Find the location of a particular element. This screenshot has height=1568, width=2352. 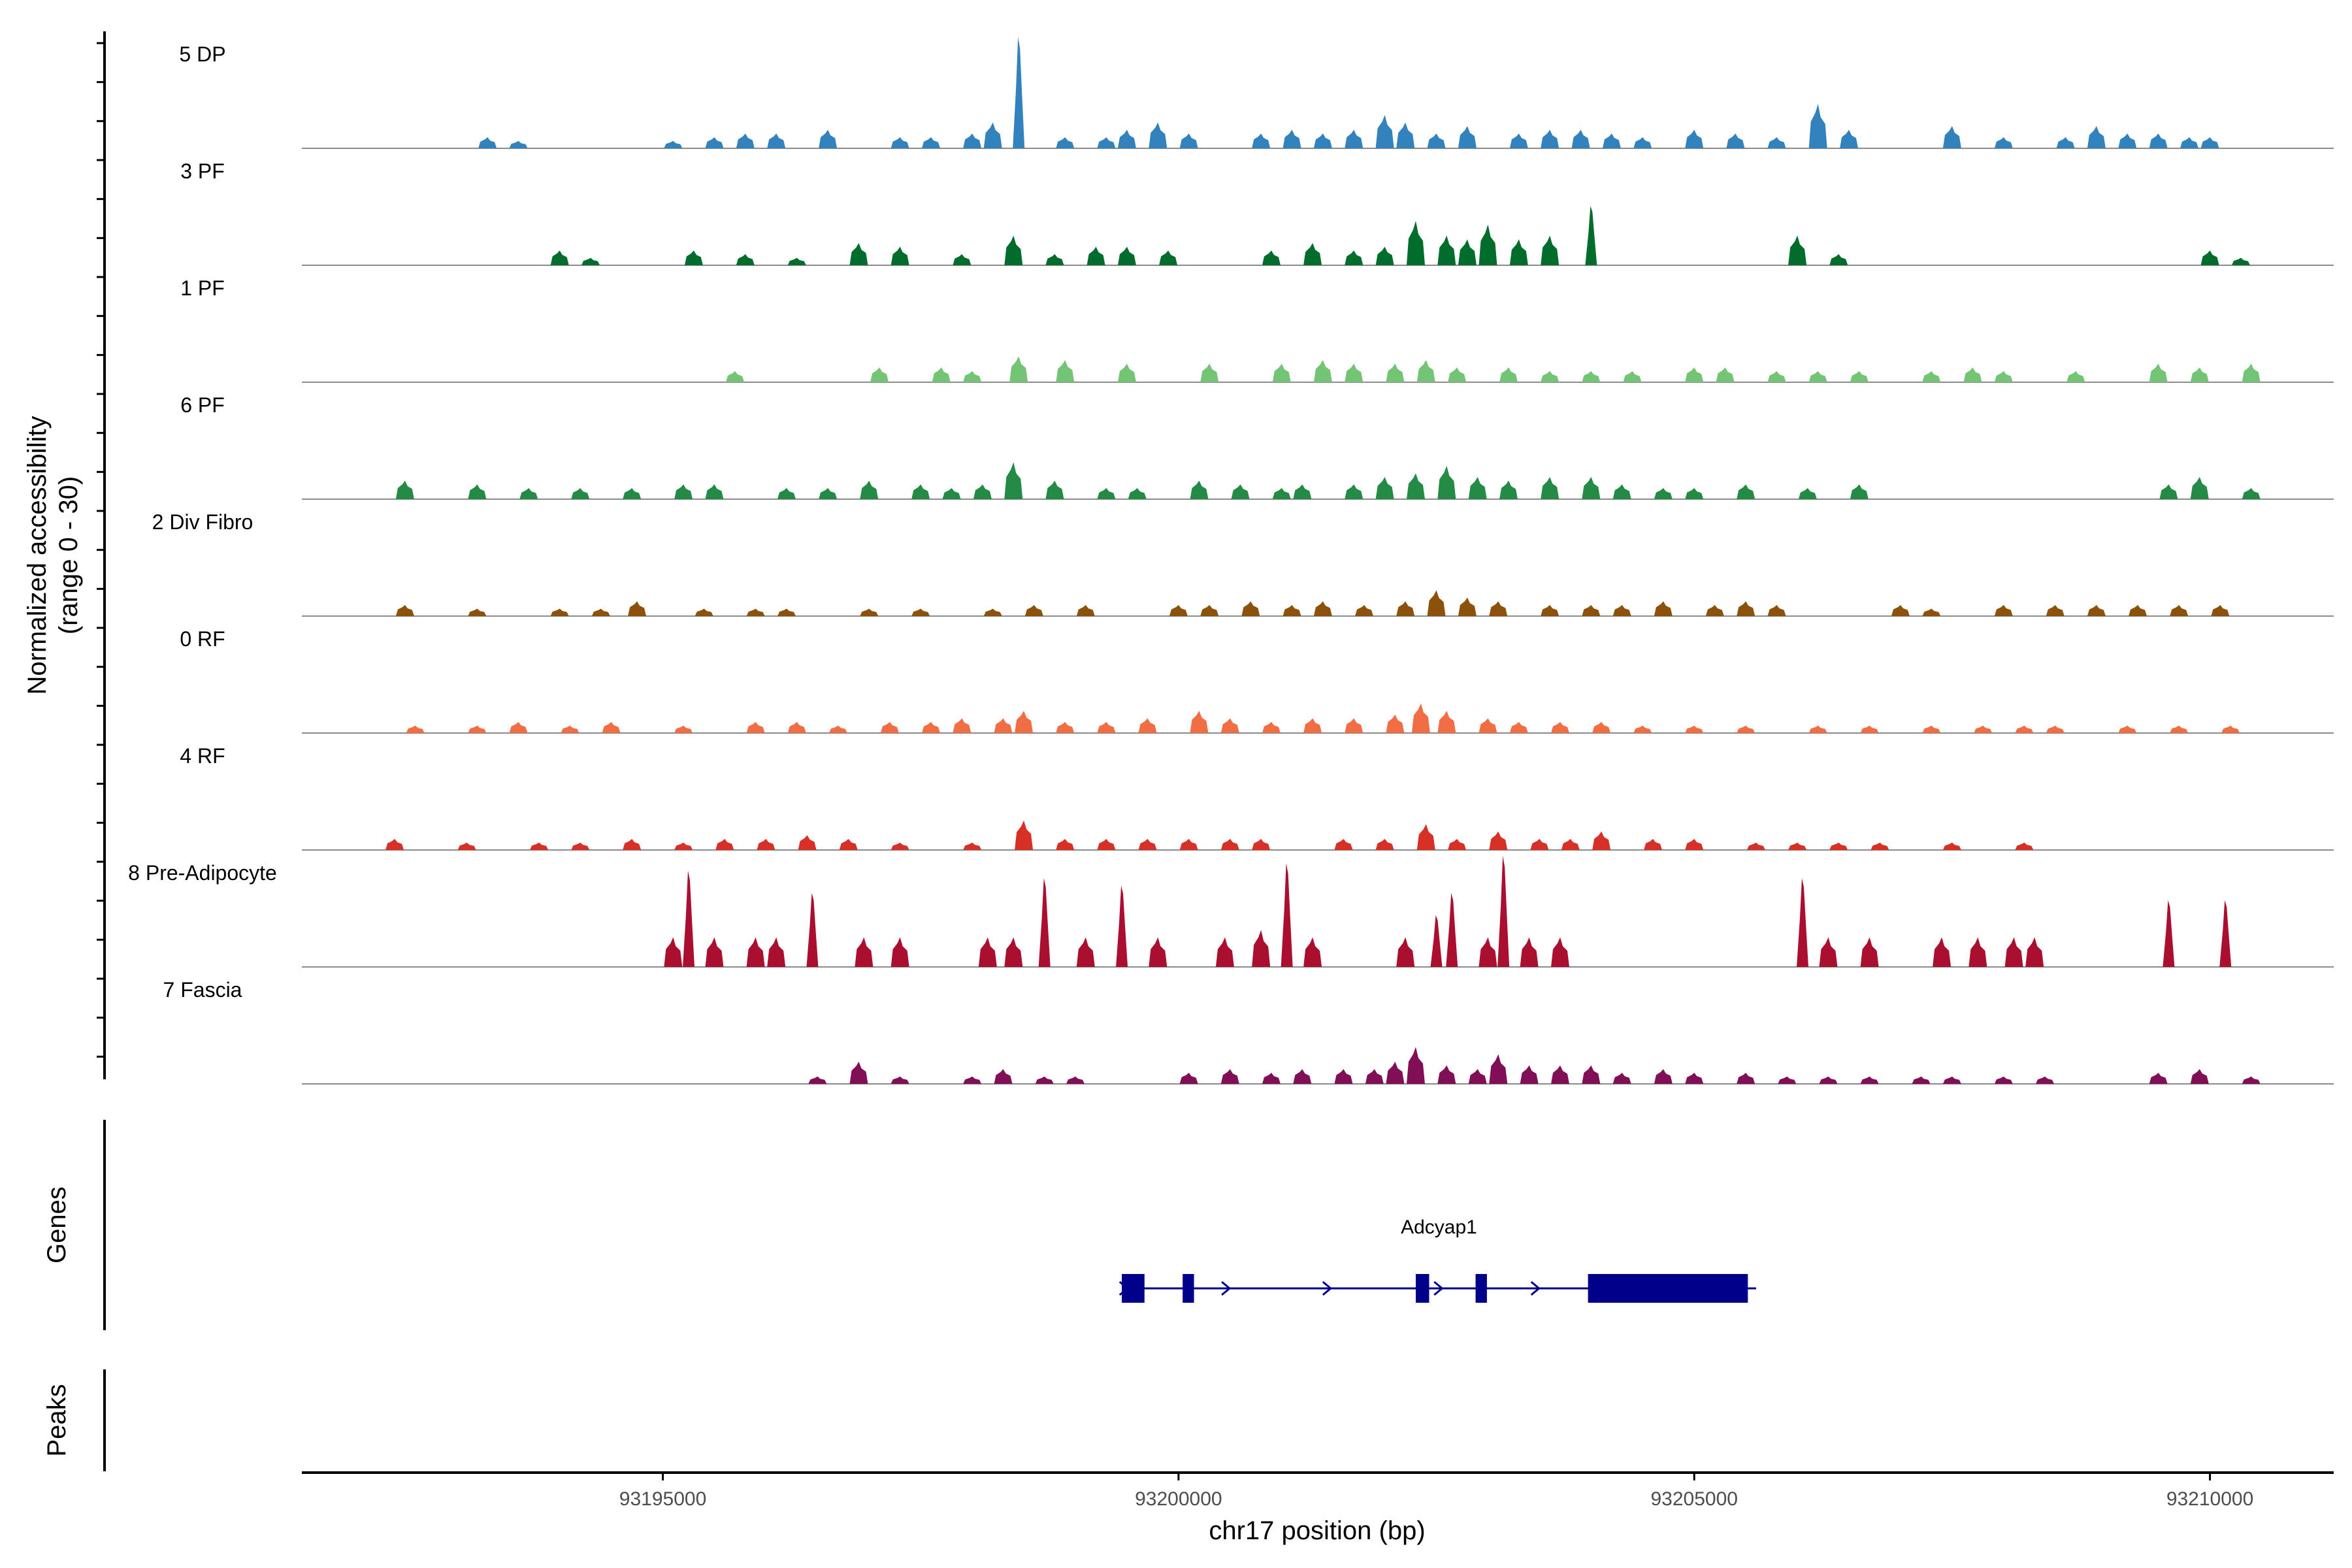

track-label: 1 PF is located at coordinates (202, 288).